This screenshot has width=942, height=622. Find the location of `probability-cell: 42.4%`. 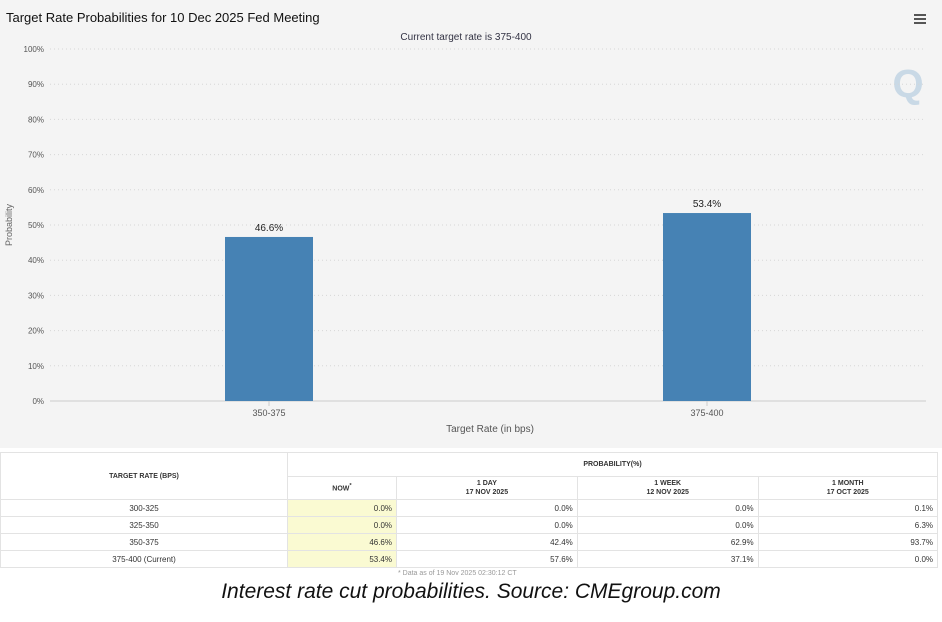

probability-cell: 42.4% is located at coordinates (487, 542).